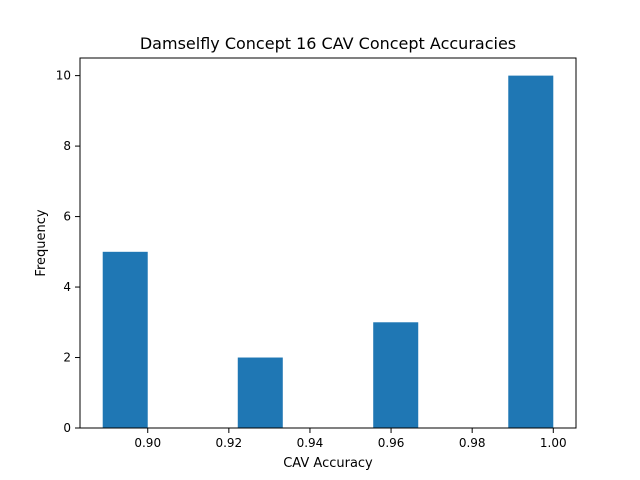 The image size is (640, 480). I want to click on x-tick-label: 0.90, so click(147, 443).